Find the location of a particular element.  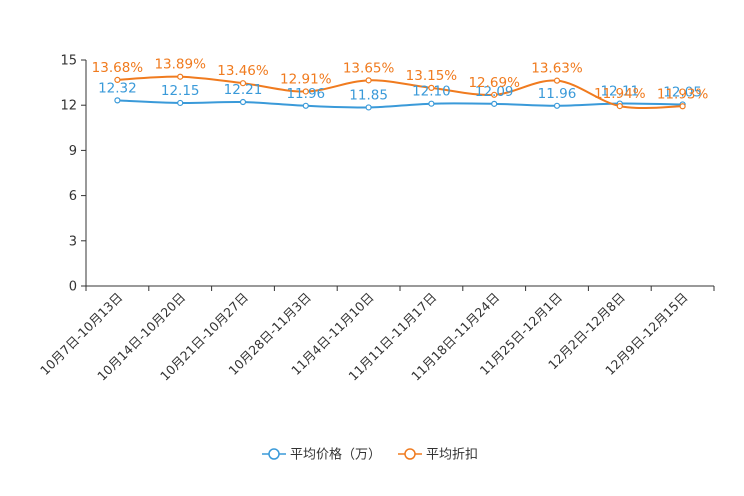

data-label: 12.32 is located at coordinates (117, 88).